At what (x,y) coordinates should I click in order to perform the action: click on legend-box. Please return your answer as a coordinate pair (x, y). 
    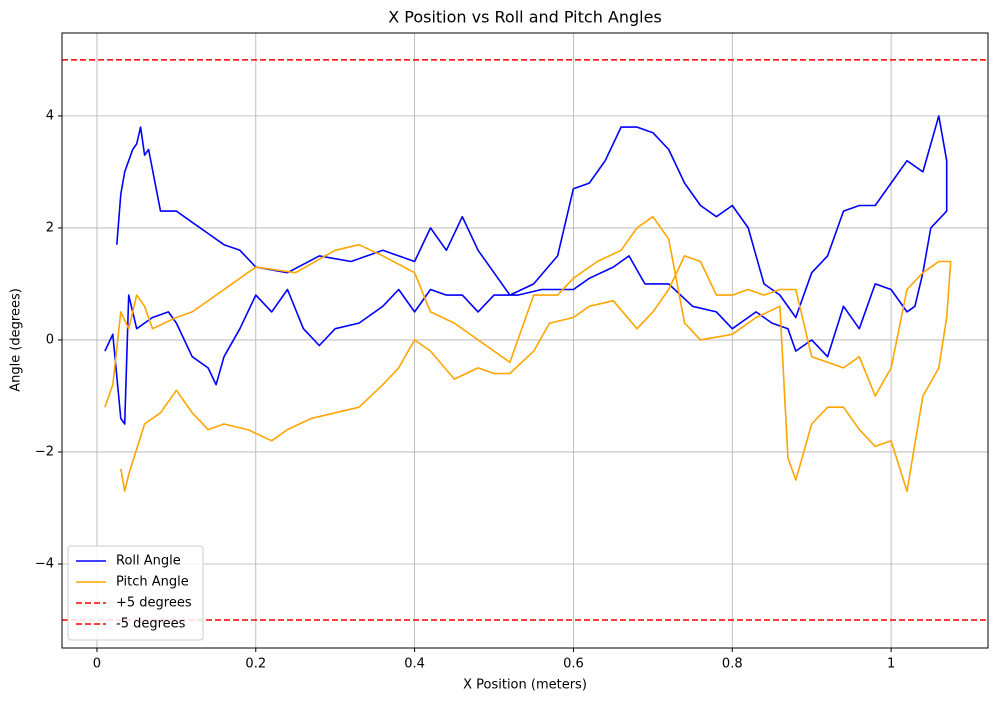
    Looking at the image, I should click on (135, 593).